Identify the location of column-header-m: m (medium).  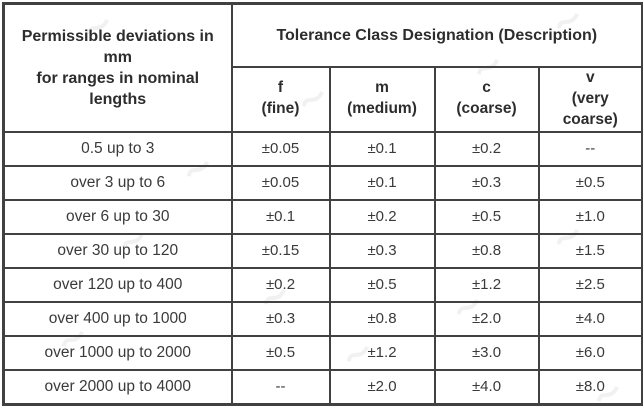
(382, 99).